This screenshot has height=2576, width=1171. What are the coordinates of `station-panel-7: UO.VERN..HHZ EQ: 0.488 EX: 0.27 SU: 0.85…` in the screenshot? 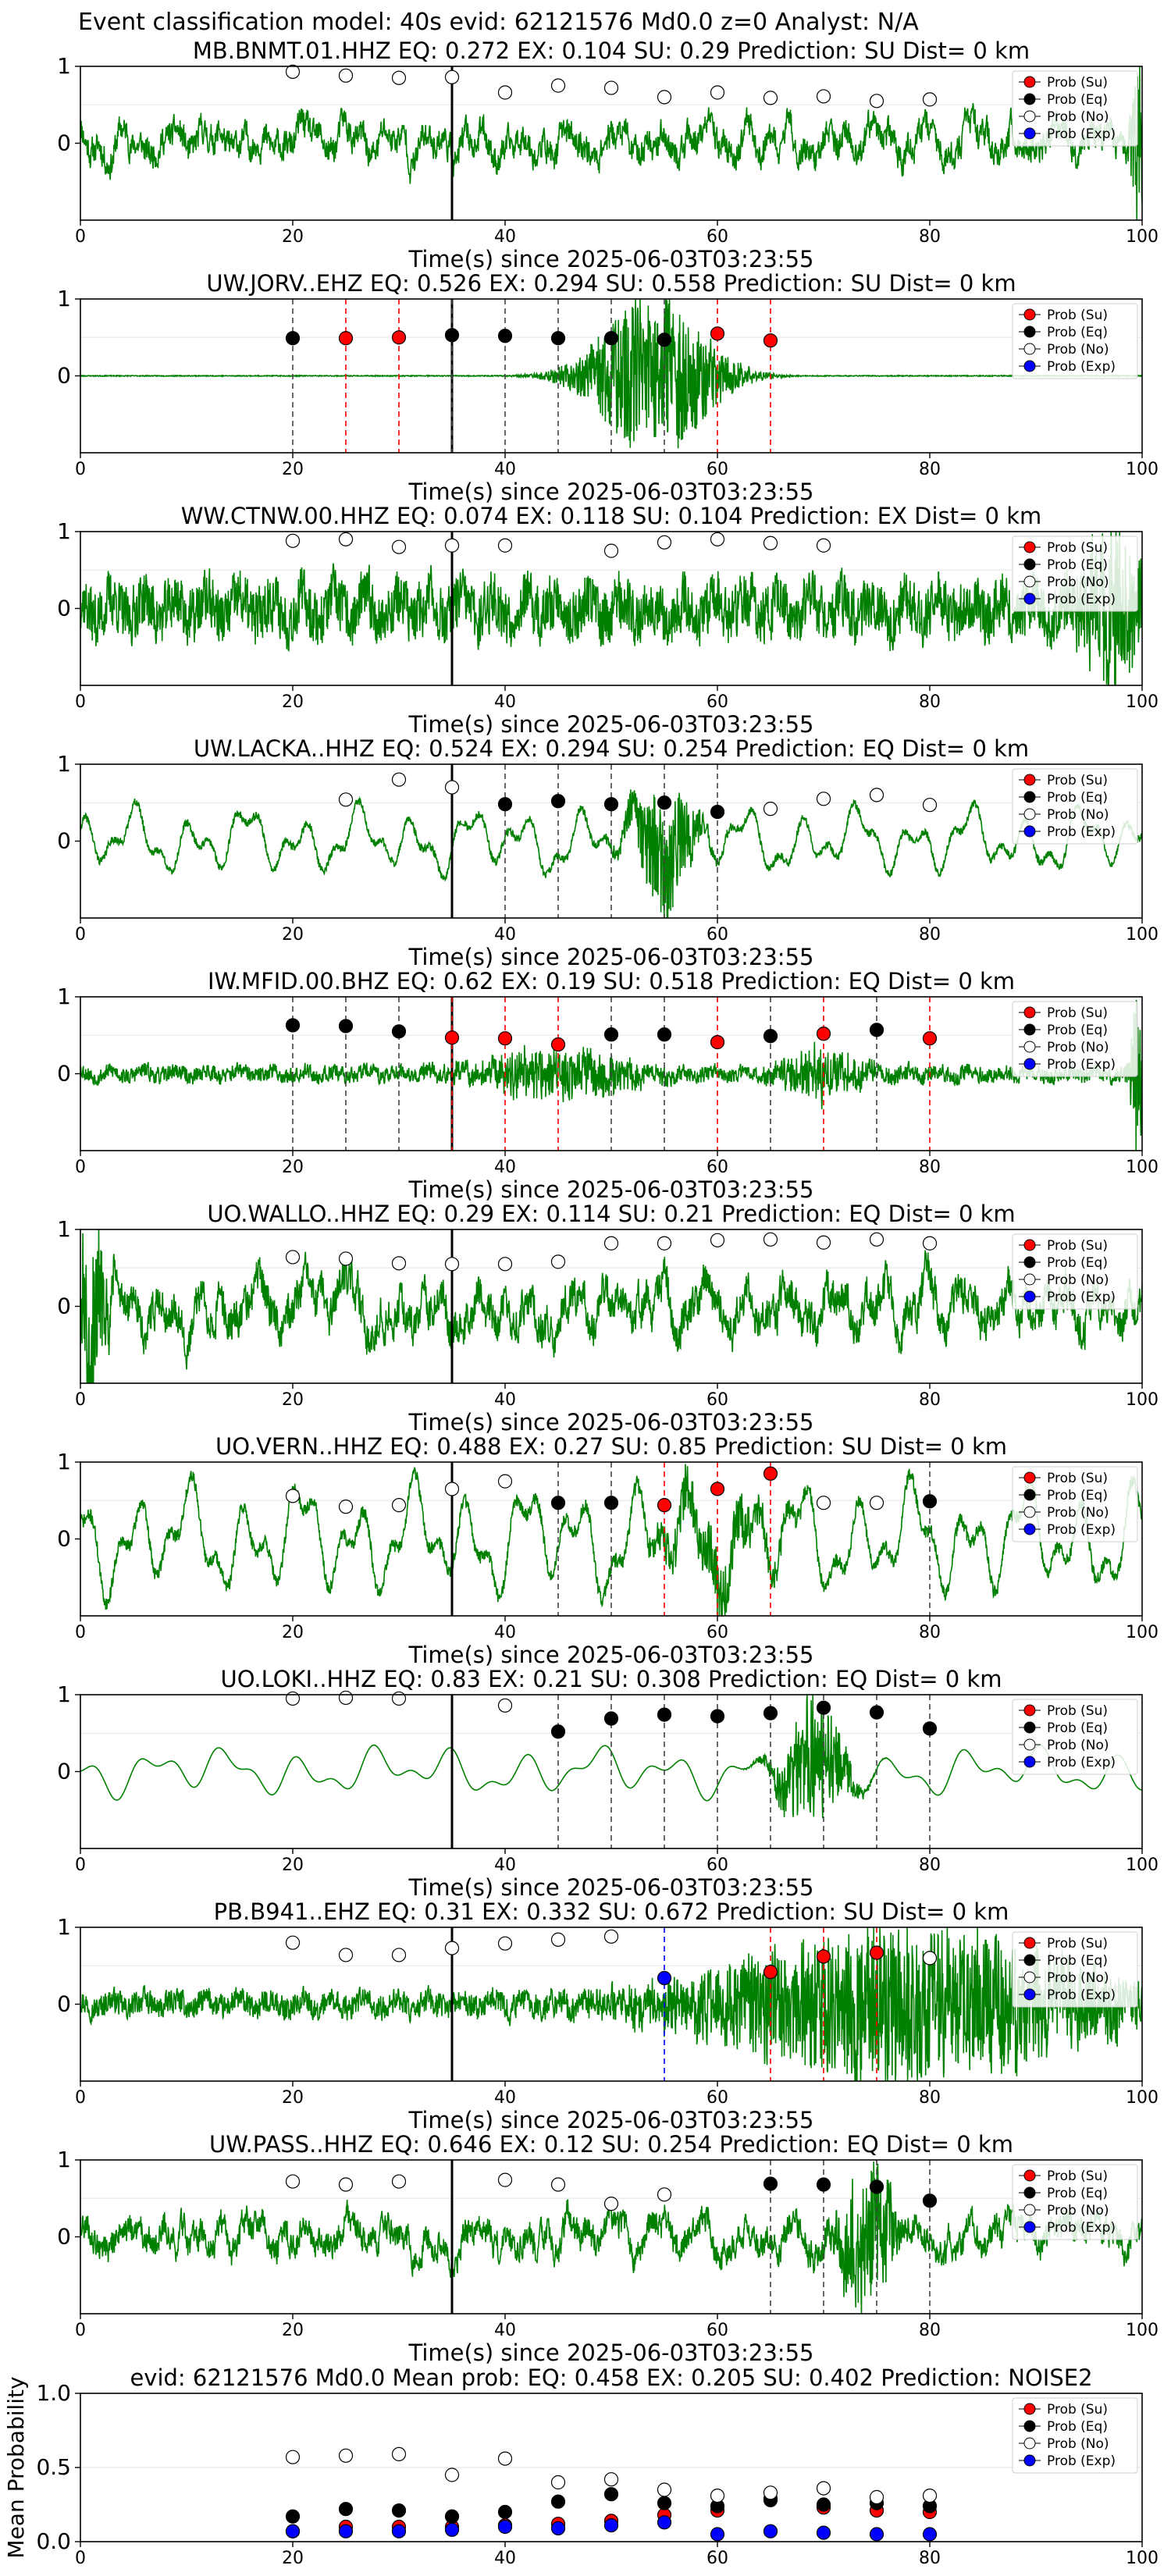 It's located at (608, 1550).